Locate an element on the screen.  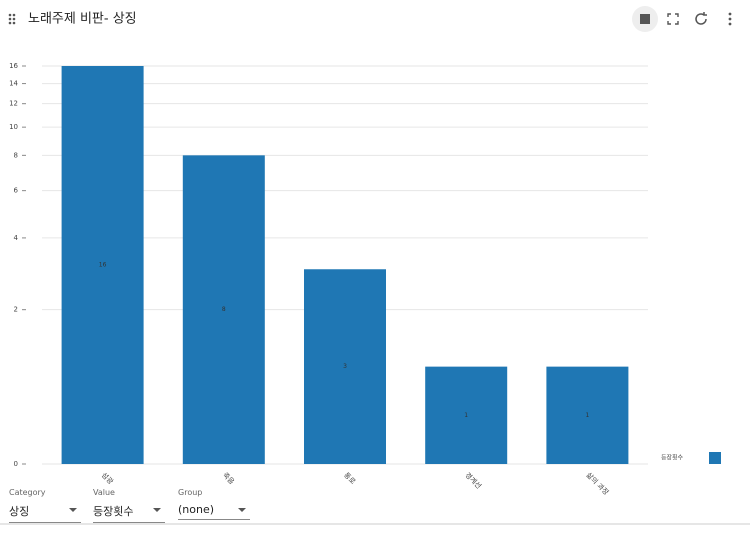
y-tick-label: 16 is located at coordinates (13, 66).